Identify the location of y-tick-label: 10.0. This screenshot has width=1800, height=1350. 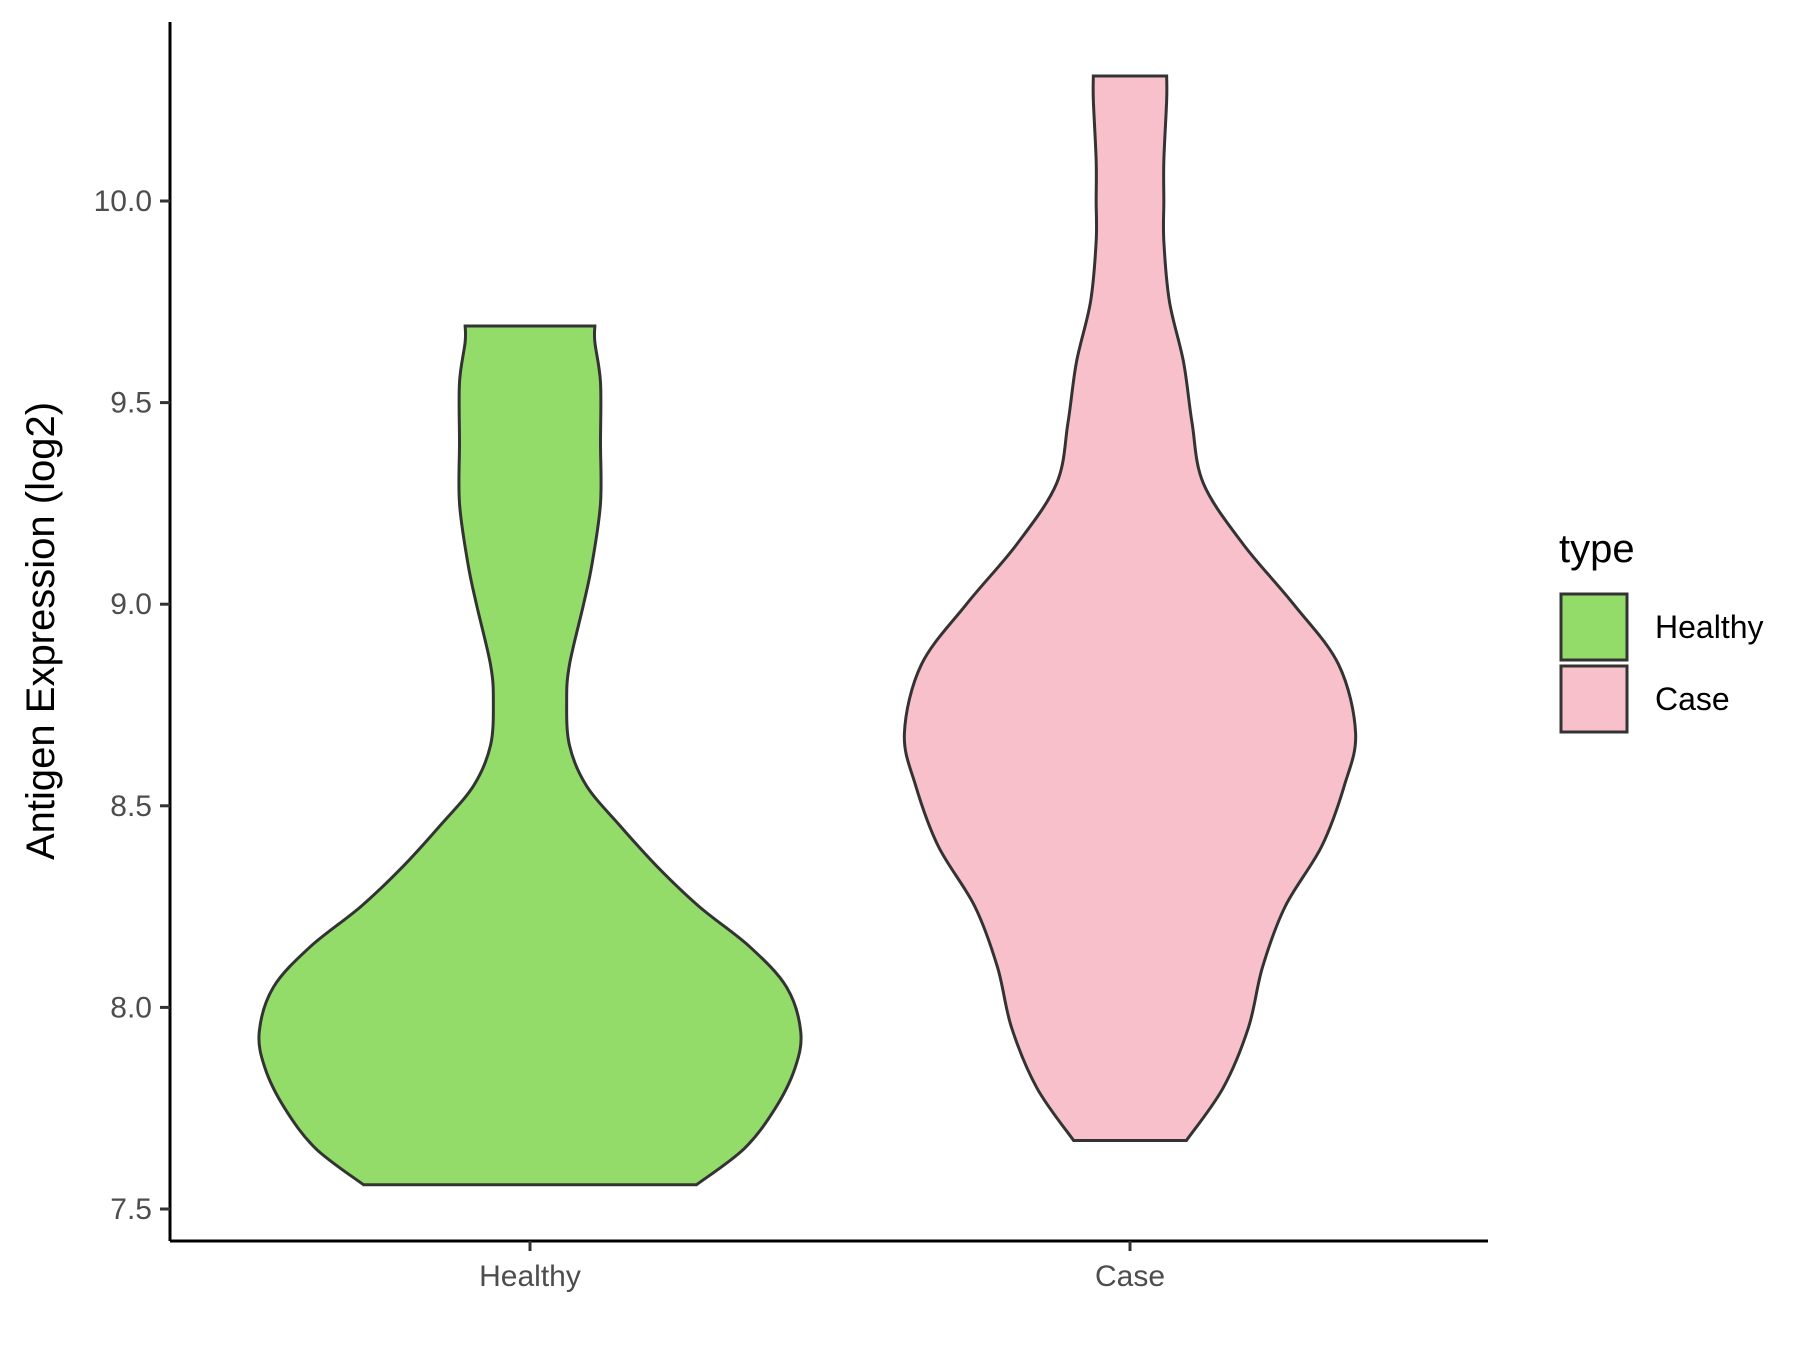
(123, 201).